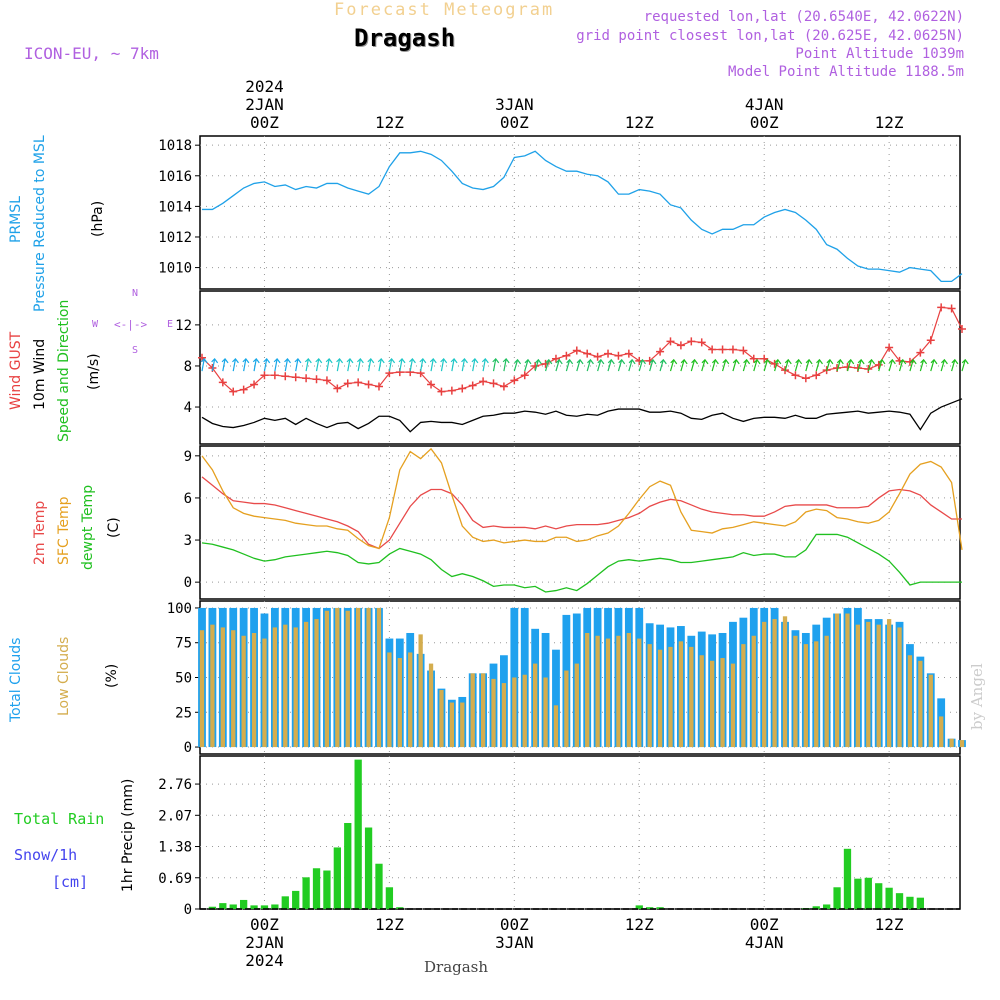  Describe the element at coordinates (183, 644) in the screenshot. I see `y-tick-label-clouds: 75` at that location.